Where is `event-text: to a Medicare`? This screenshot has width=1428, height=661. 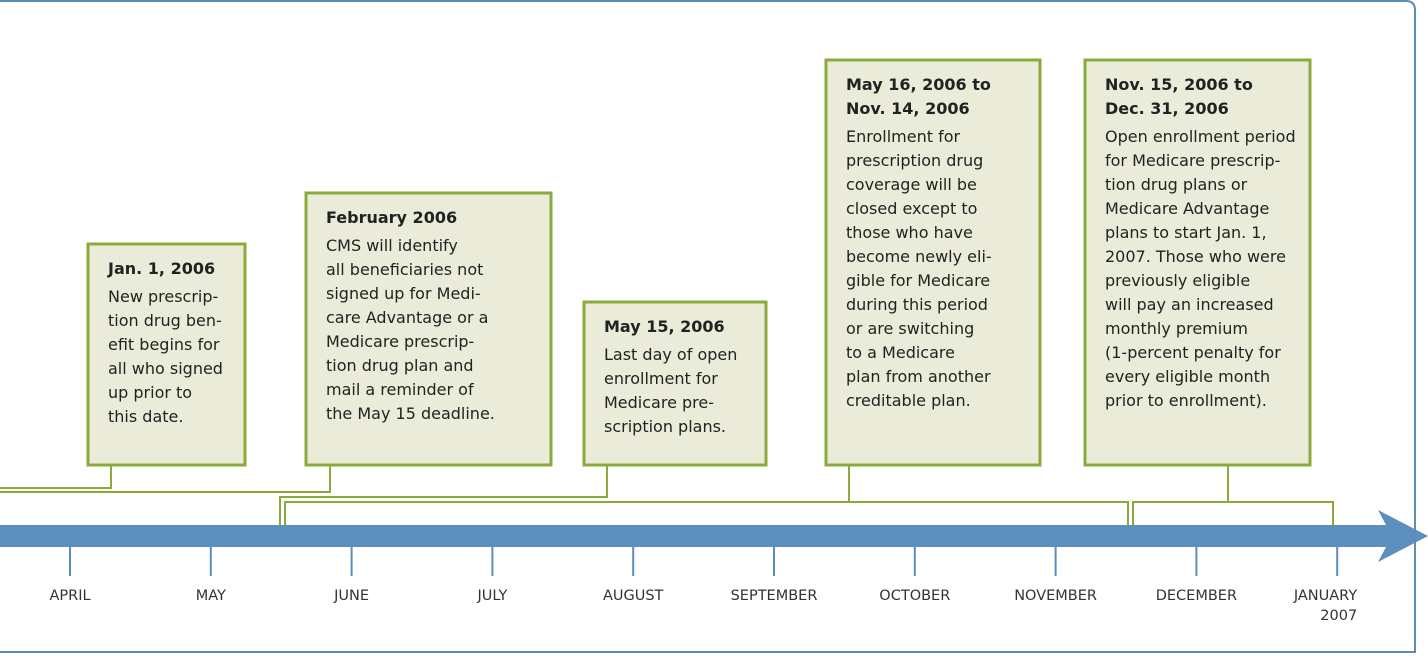 event-text: to a Medicare is located at coordinates (900, 352).